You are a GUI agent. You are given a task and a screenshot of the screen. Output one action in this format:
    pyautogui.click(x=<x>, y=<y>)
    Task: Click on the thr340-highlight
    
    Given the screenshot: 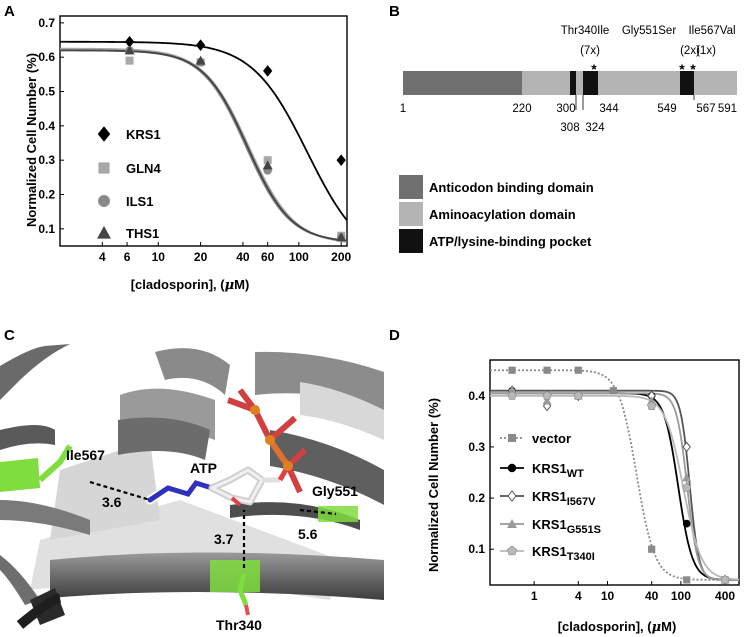 What is the action you would take?
    pyautogui.click(x=235, y=576)
    